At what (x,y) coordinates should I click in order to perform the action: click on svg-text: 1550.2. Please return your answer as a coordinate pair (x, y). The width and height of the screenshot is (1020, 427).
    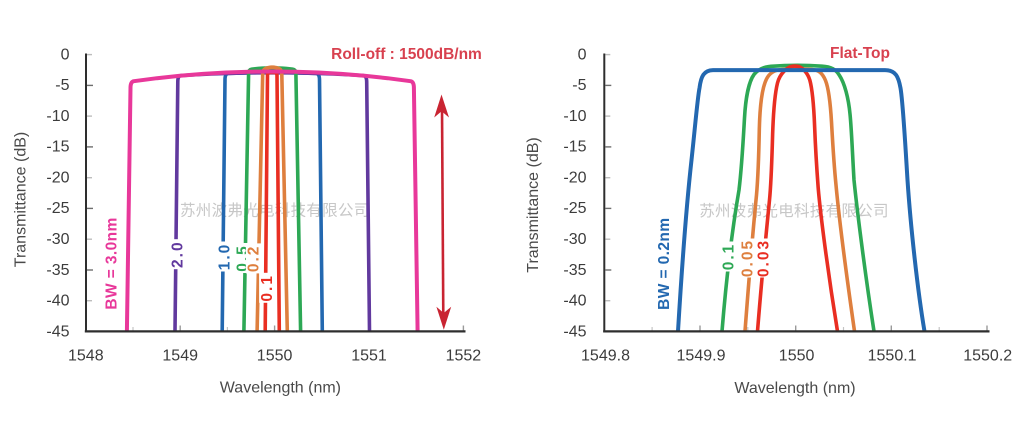
    Looking at the image, I should click on (987, 355).